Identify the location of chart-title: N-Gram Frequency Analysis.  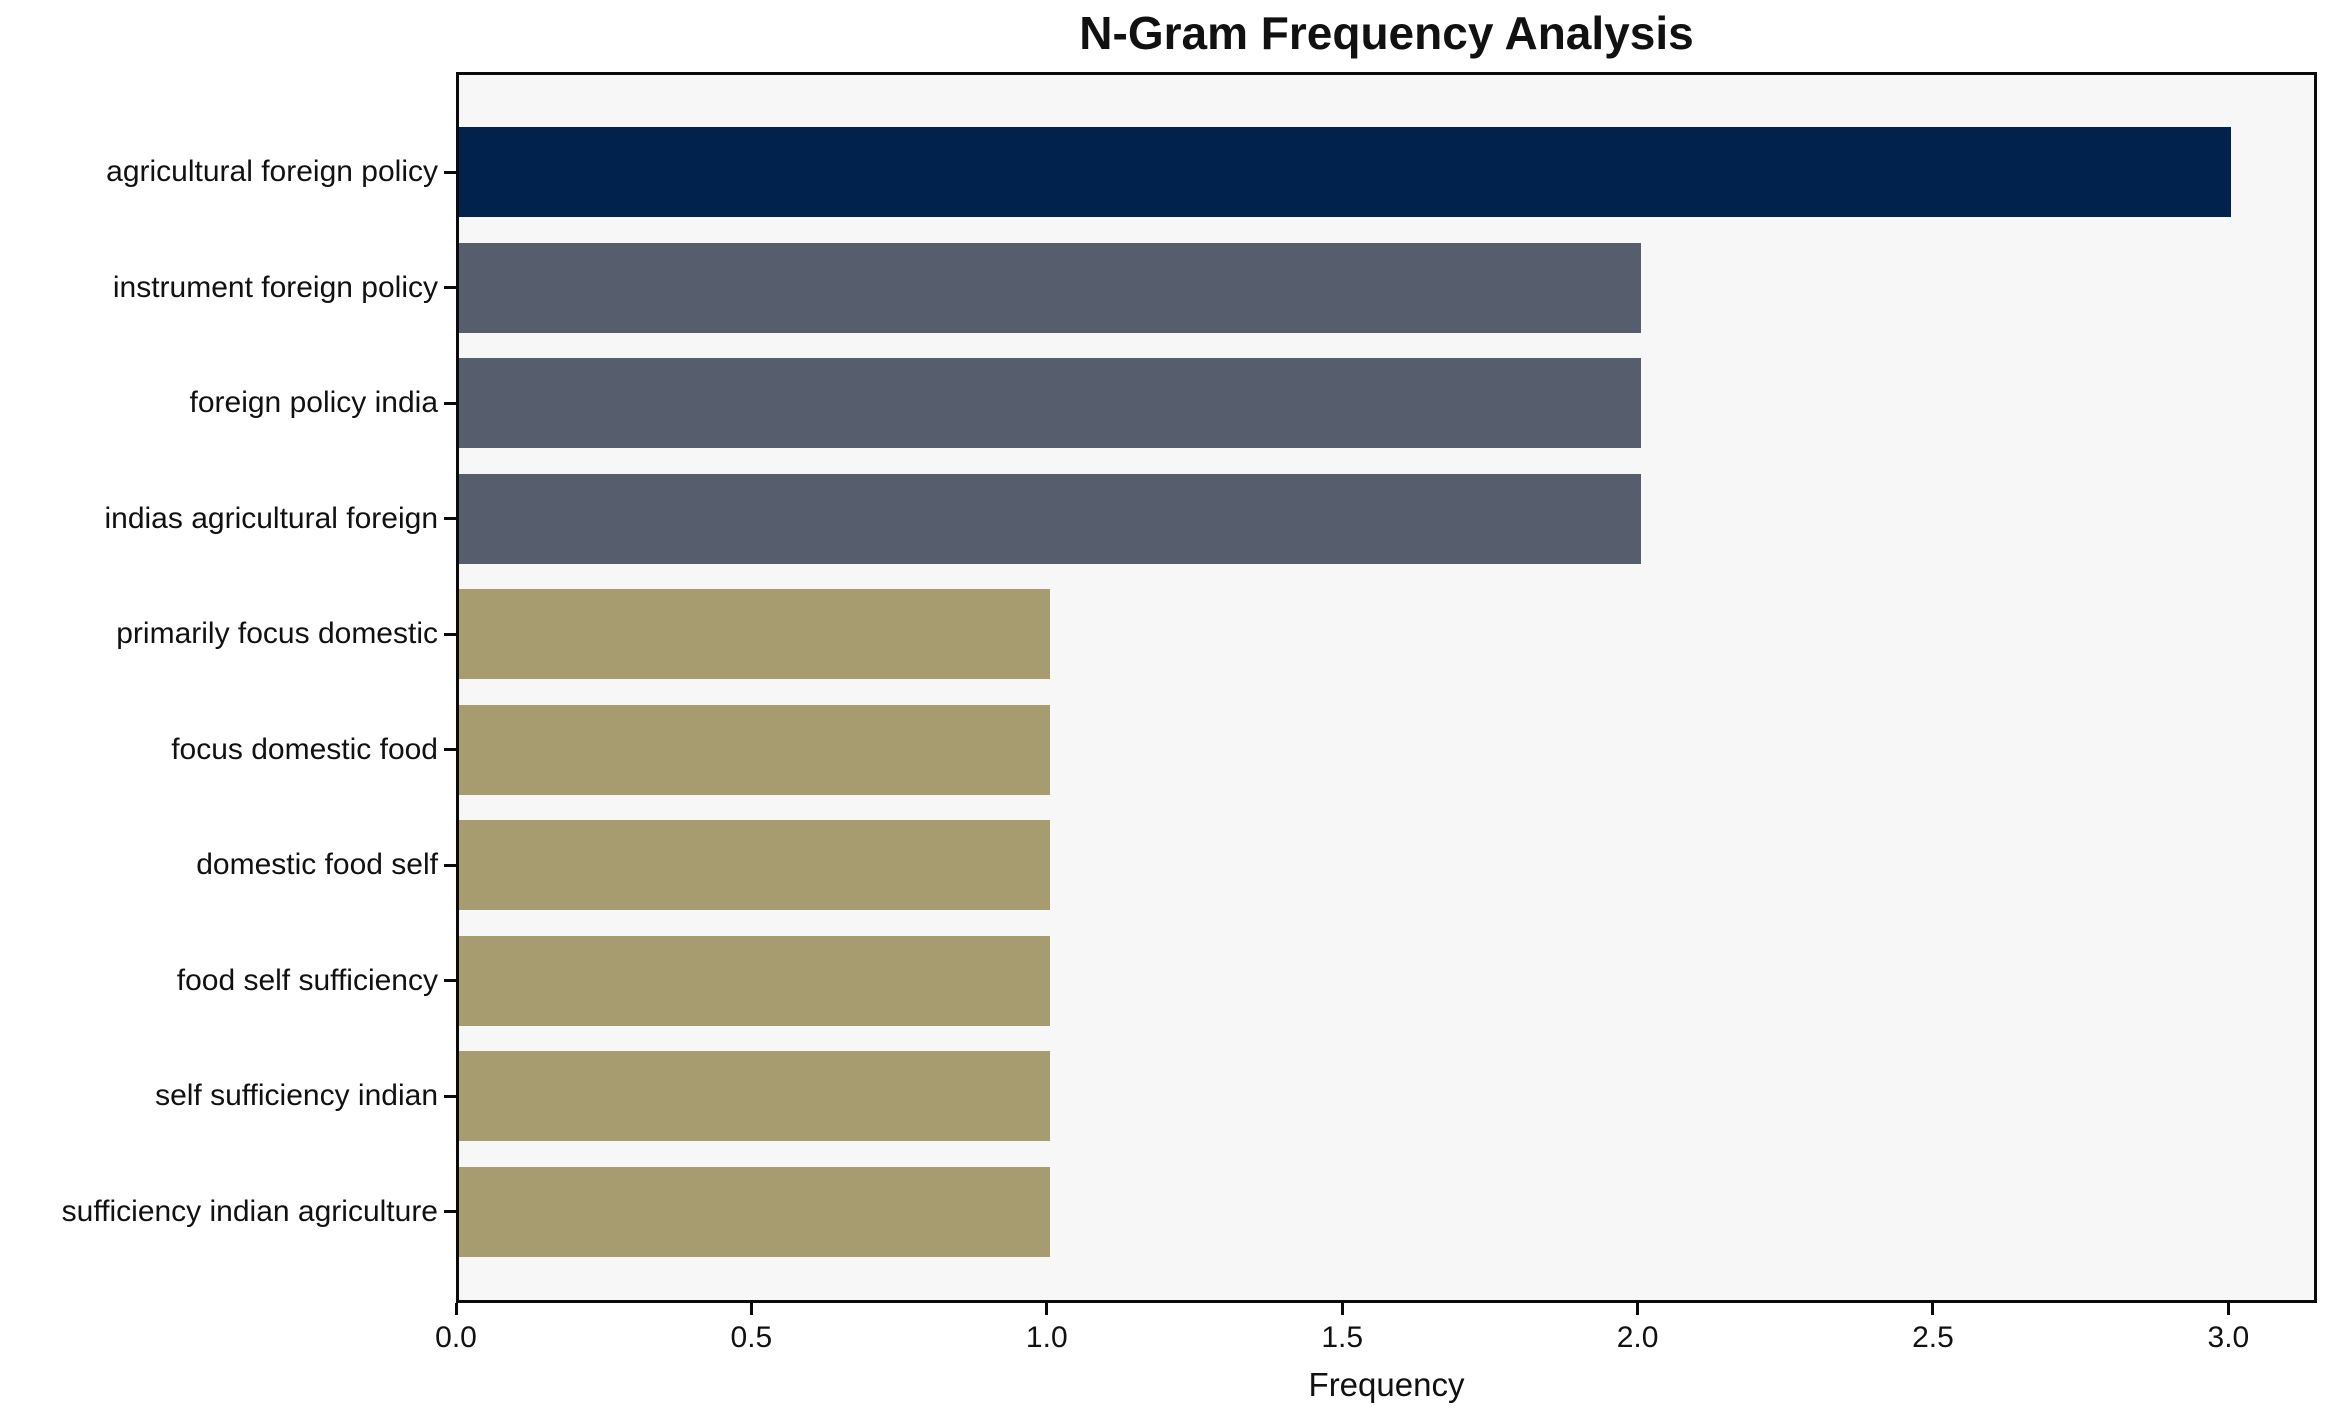
(1386, 33).